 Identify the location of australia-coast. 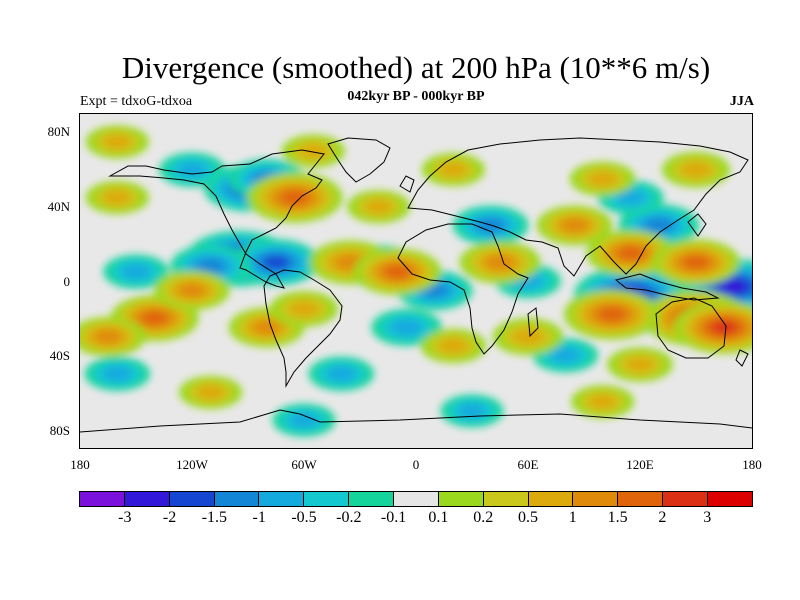
(691, 328).